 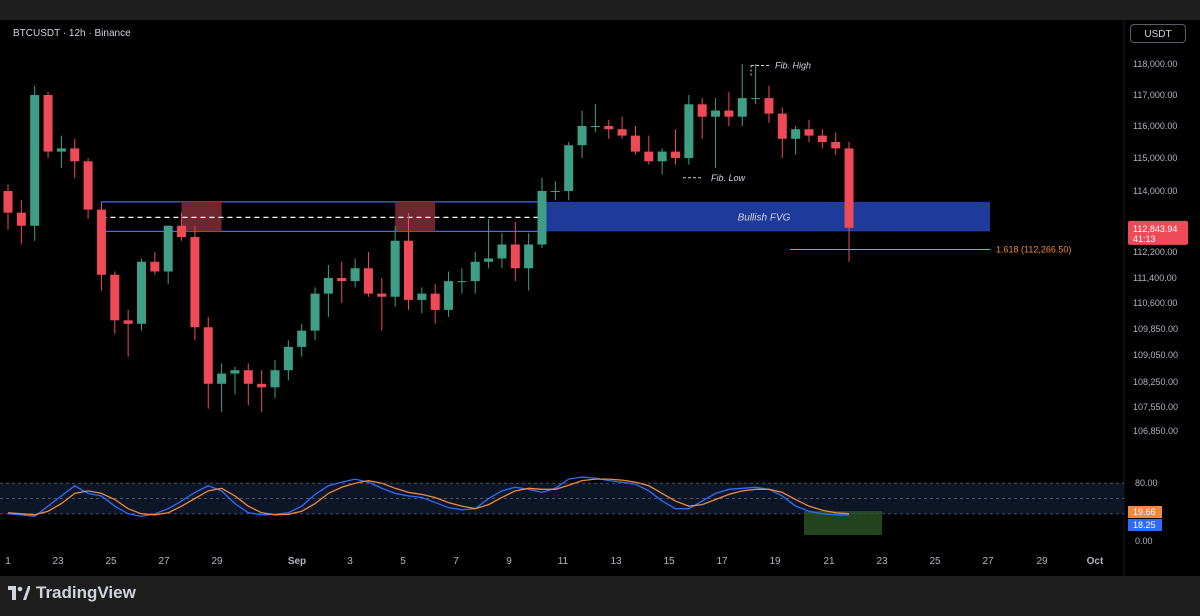 I want to click on stoch-d-tag, so click(x=1145, y=512).